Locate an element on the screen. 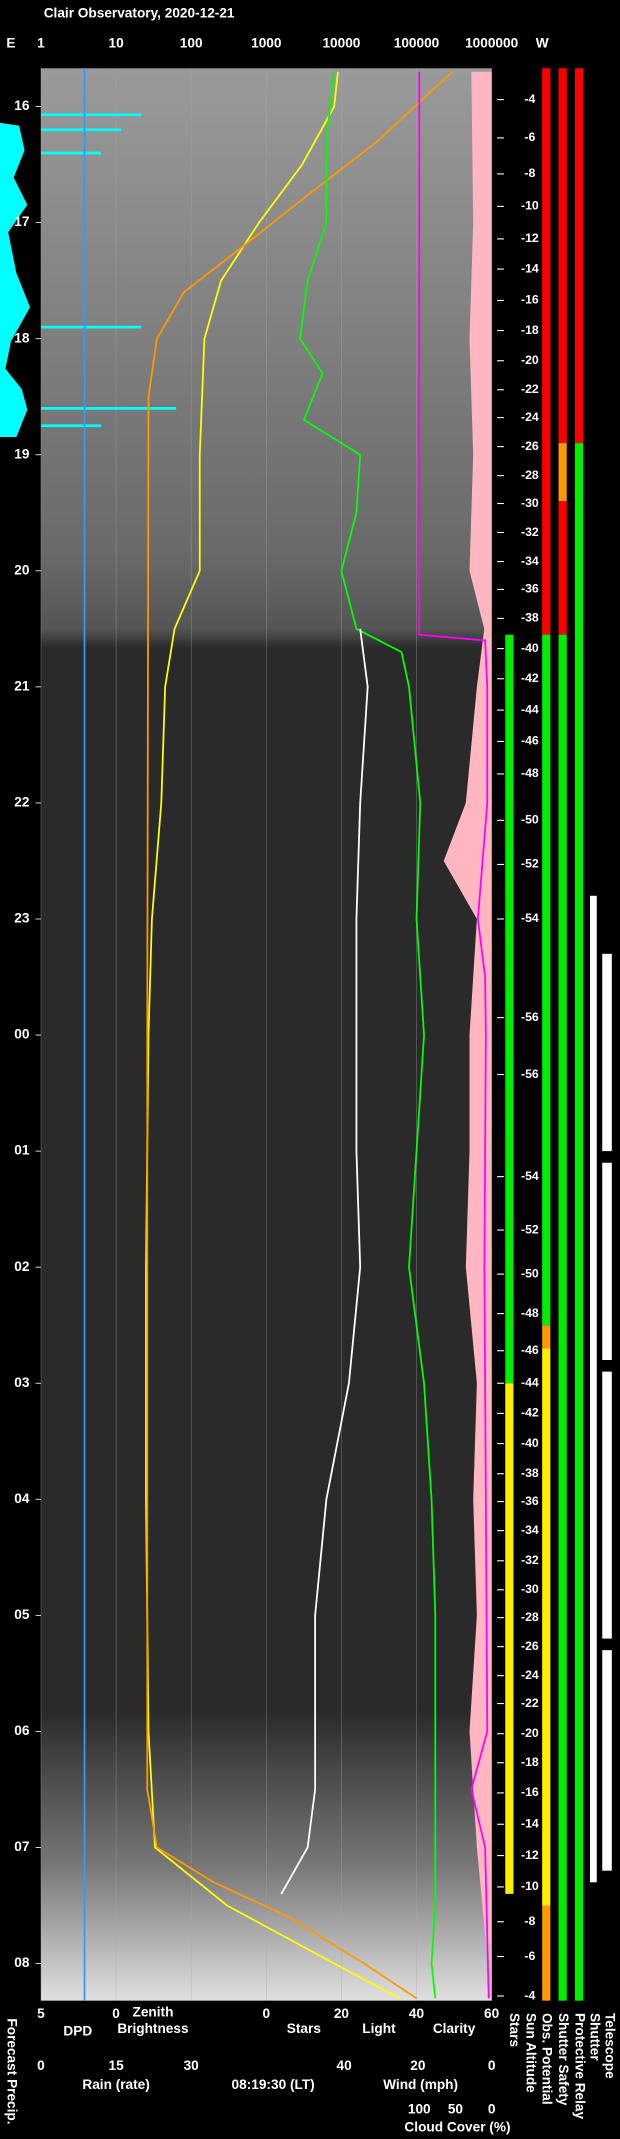 Image resolution: width=620 pixels, height=2139 pixels. x-tick-label: 1000 is located at coordinates (266, 42).